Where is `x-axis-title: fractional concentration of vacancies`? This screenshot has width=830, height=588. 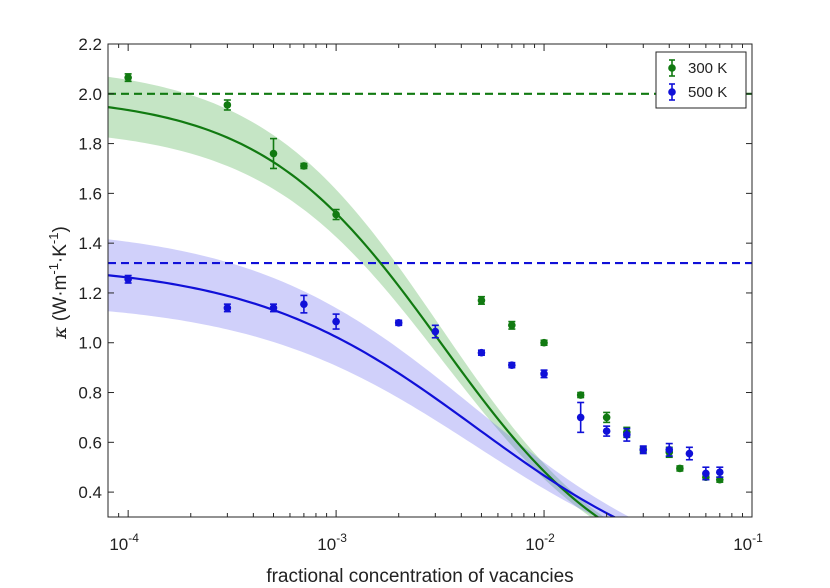 x-axis-title: fractional concentration of vacancies is located at coordinates (419, 576).